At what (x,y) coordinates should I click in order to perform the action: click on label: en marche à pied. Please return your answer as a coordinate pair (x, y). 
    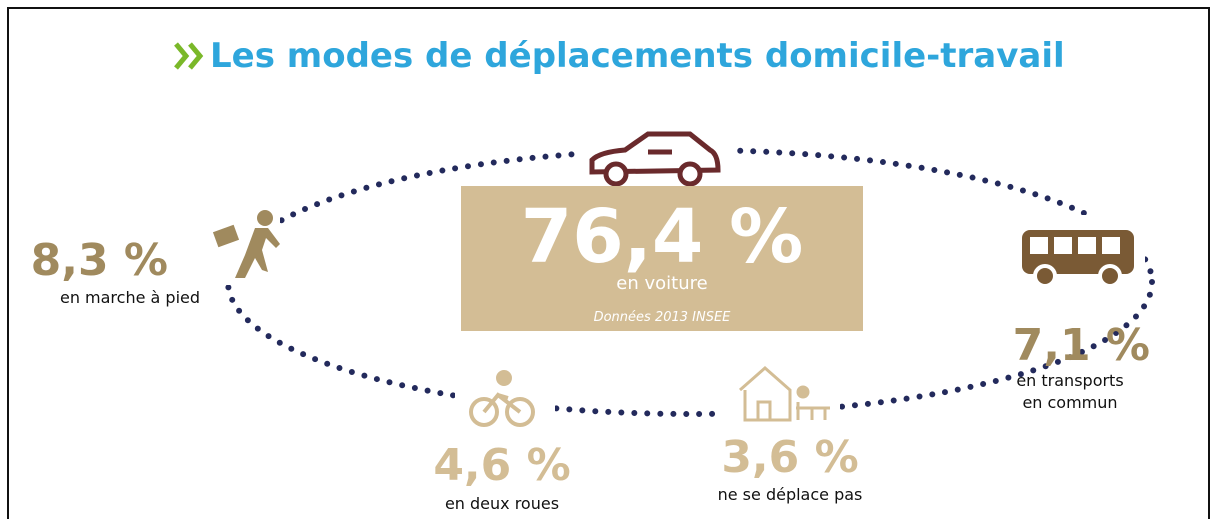
    Looking at the image, I should click on (130, 297).